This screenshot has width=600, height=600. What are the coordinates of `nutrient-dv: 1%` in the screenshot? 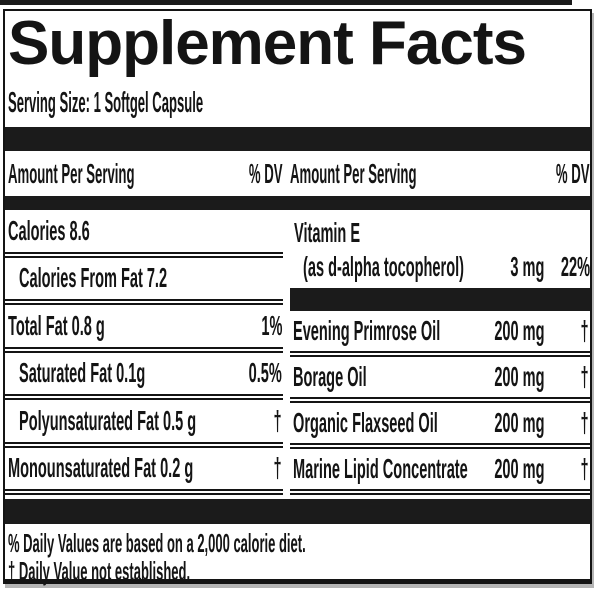 It's located at (271, 325).